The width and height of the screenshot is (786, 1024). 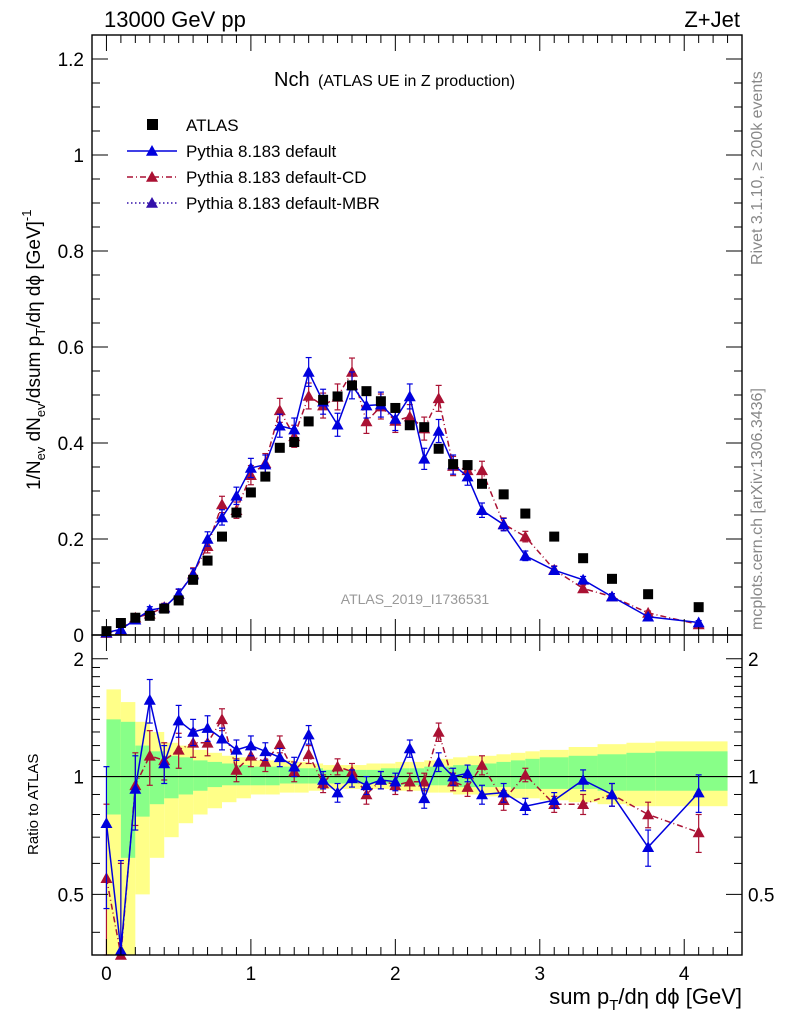 What do you see at coordinates (757, 168) in the screenshot?
I see `rivet-label: Rivet 3.1.10, ≥ 200k events` at bounding box center [757, 168].